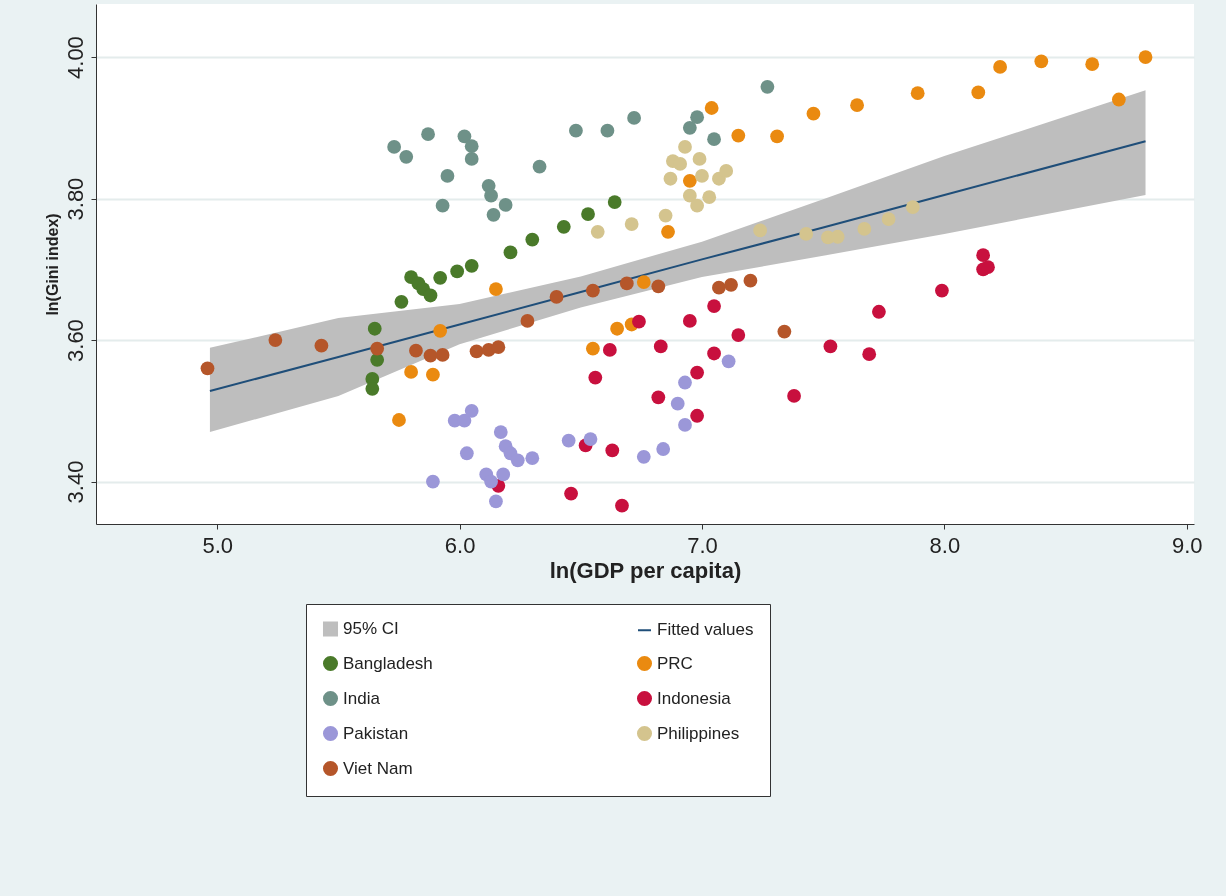 The width and height of the screenshot is (1226, 896). Describe the element at coordinates (694, 698) in the screenshot. I see `legend-label: Indonesia` at that location.